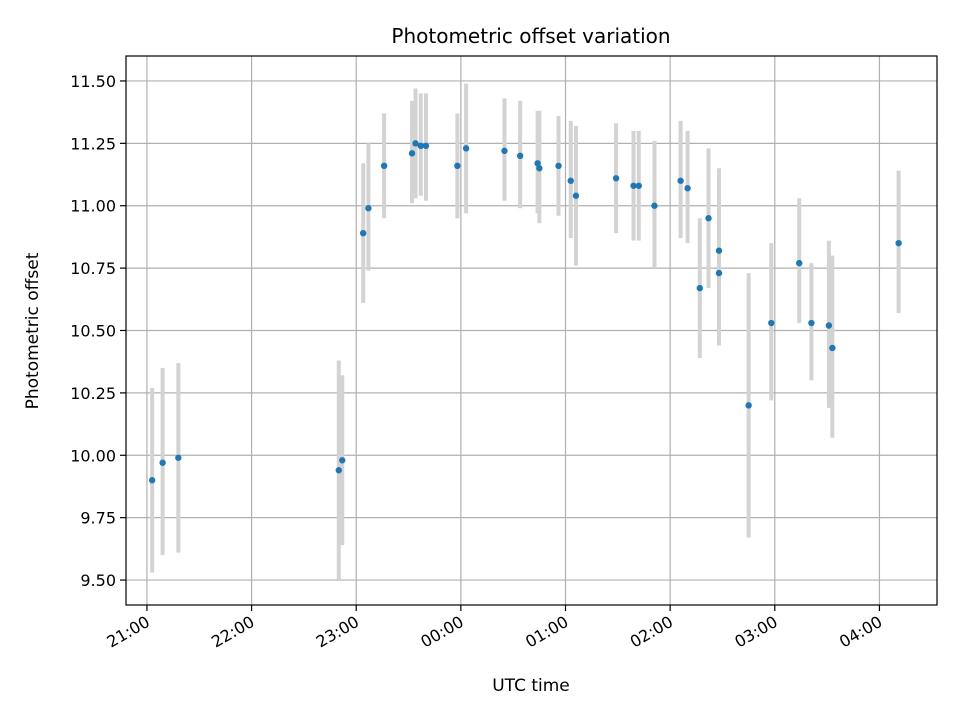 This screenshot has width=960, height=720. Describe the element at coordinates (93, 393) in the screenshot. I see `y-tick-label: 10.25` at that location.